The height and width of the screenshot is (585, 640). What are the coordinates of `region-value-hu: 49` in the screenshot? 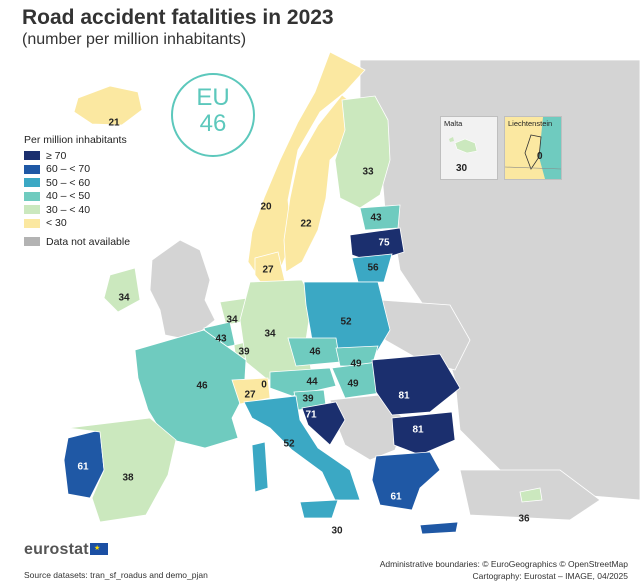 It's located at (353, 384).